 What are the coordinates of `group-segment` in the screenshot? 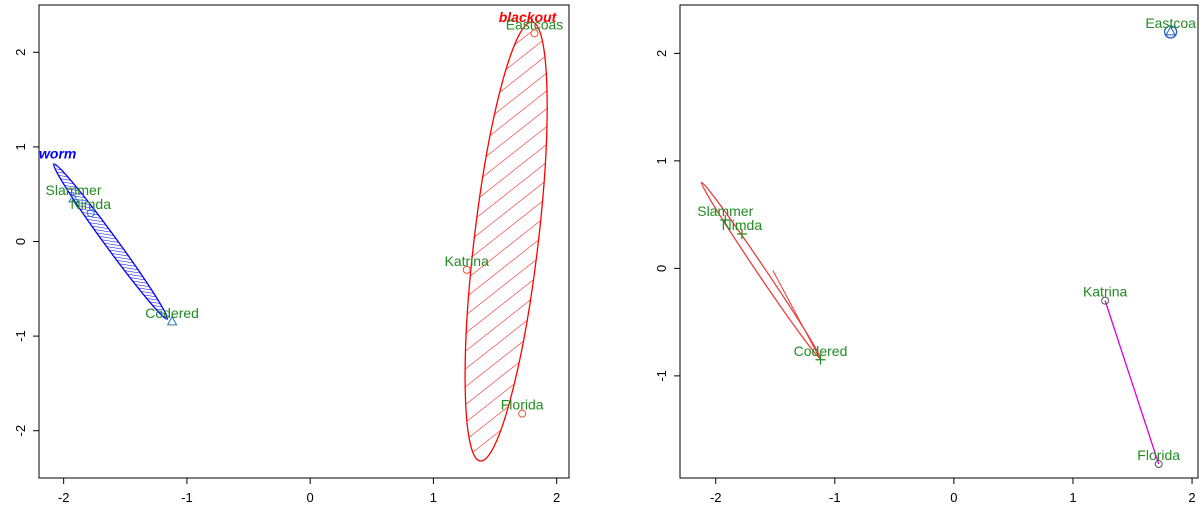 It's located at (1132, 382).